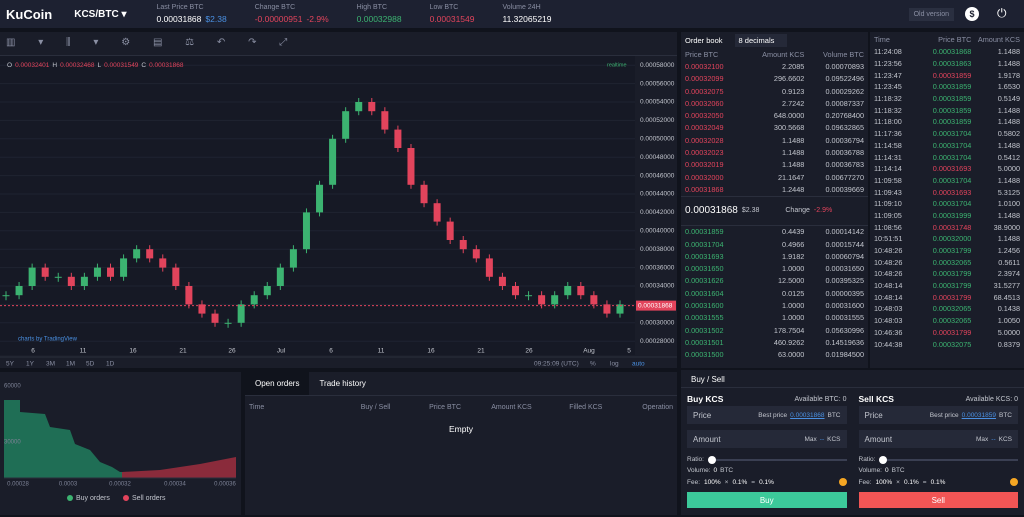  I want to click on max-value: --, so click(993, 439).